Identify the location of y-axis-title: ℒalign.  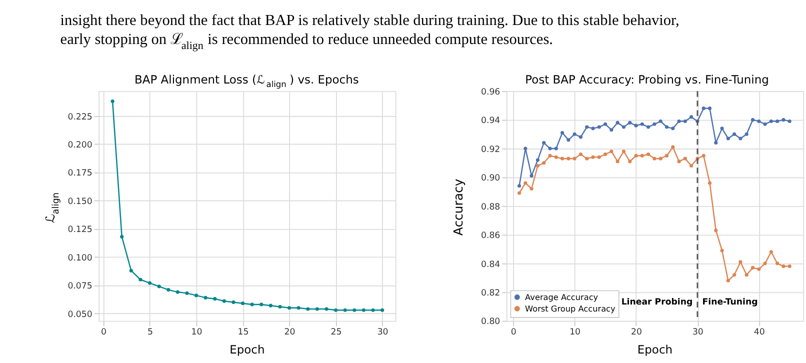
(52, 207).